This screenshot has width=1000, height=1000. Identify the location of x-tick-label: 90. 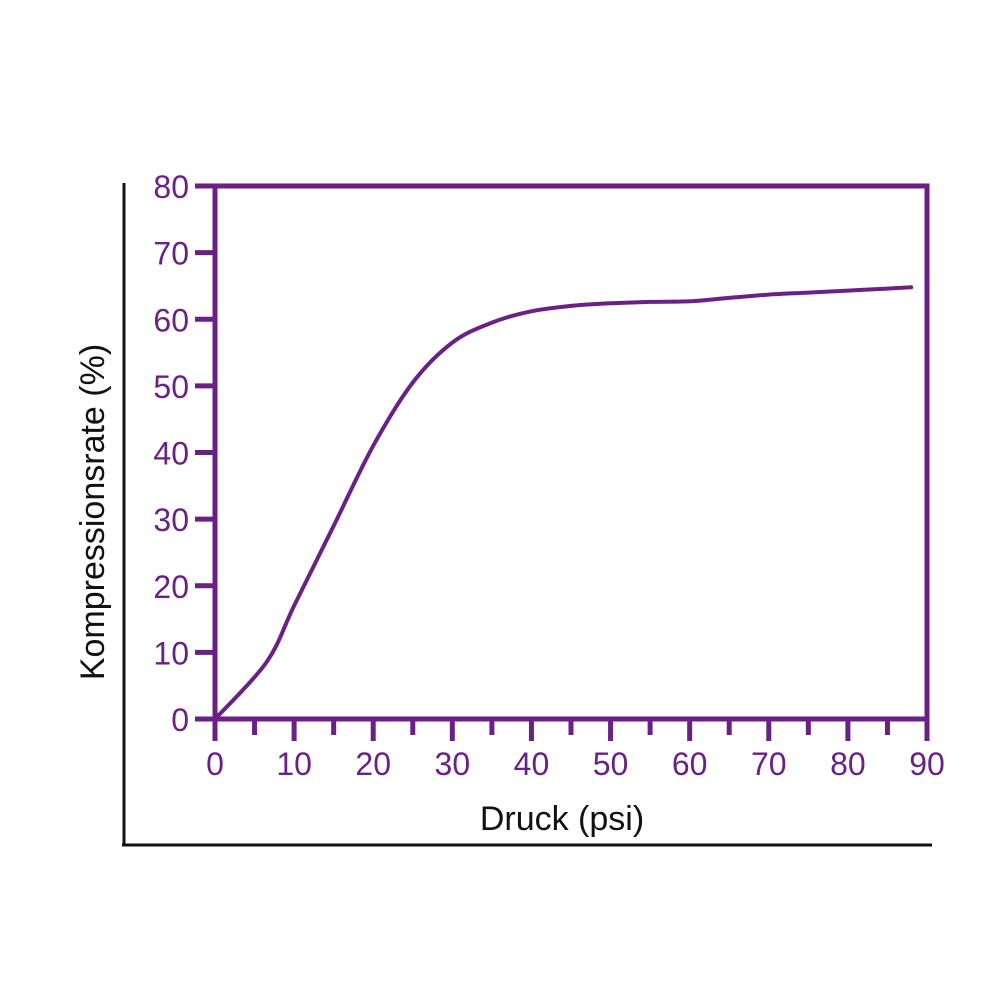
(927, 764).